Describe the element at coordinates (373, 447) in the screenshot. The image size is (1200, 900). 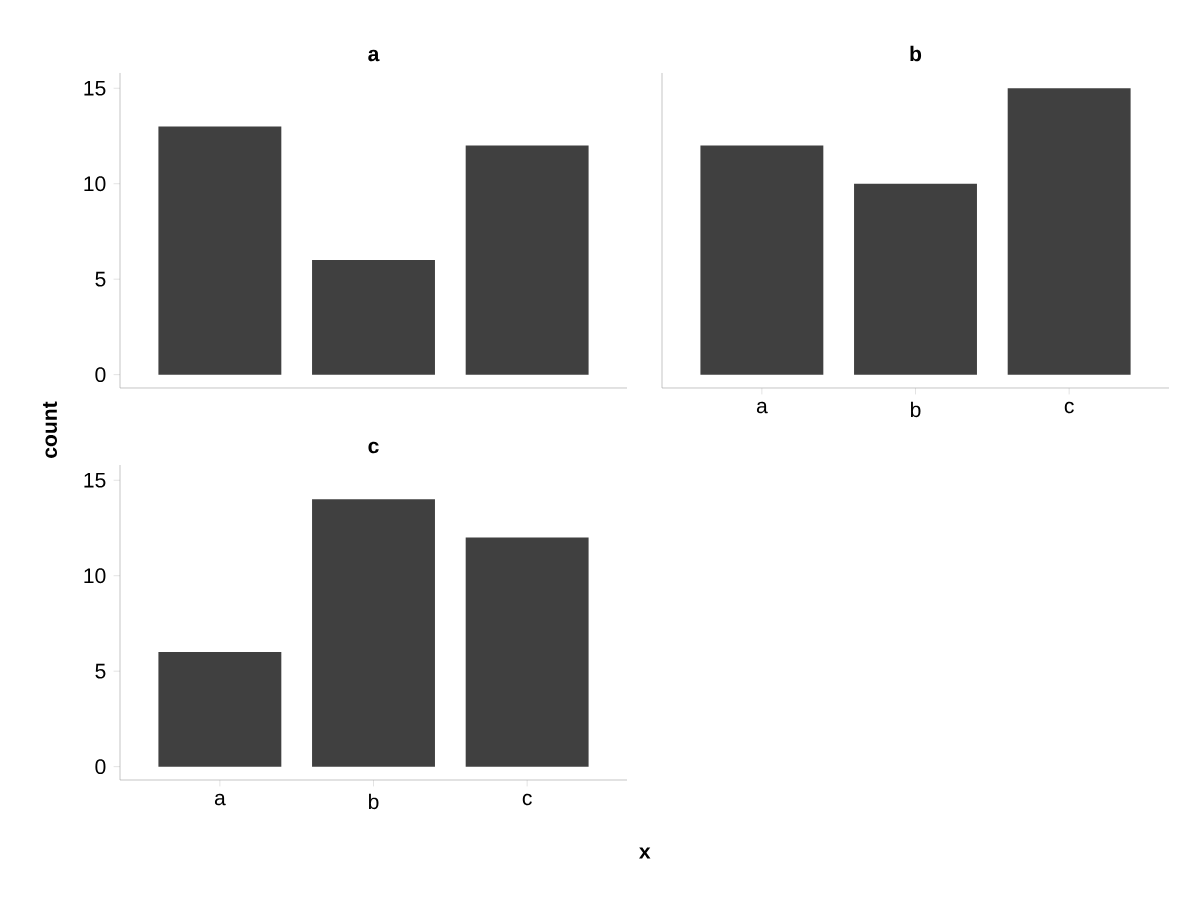
I see `chart-title: c` at that location.